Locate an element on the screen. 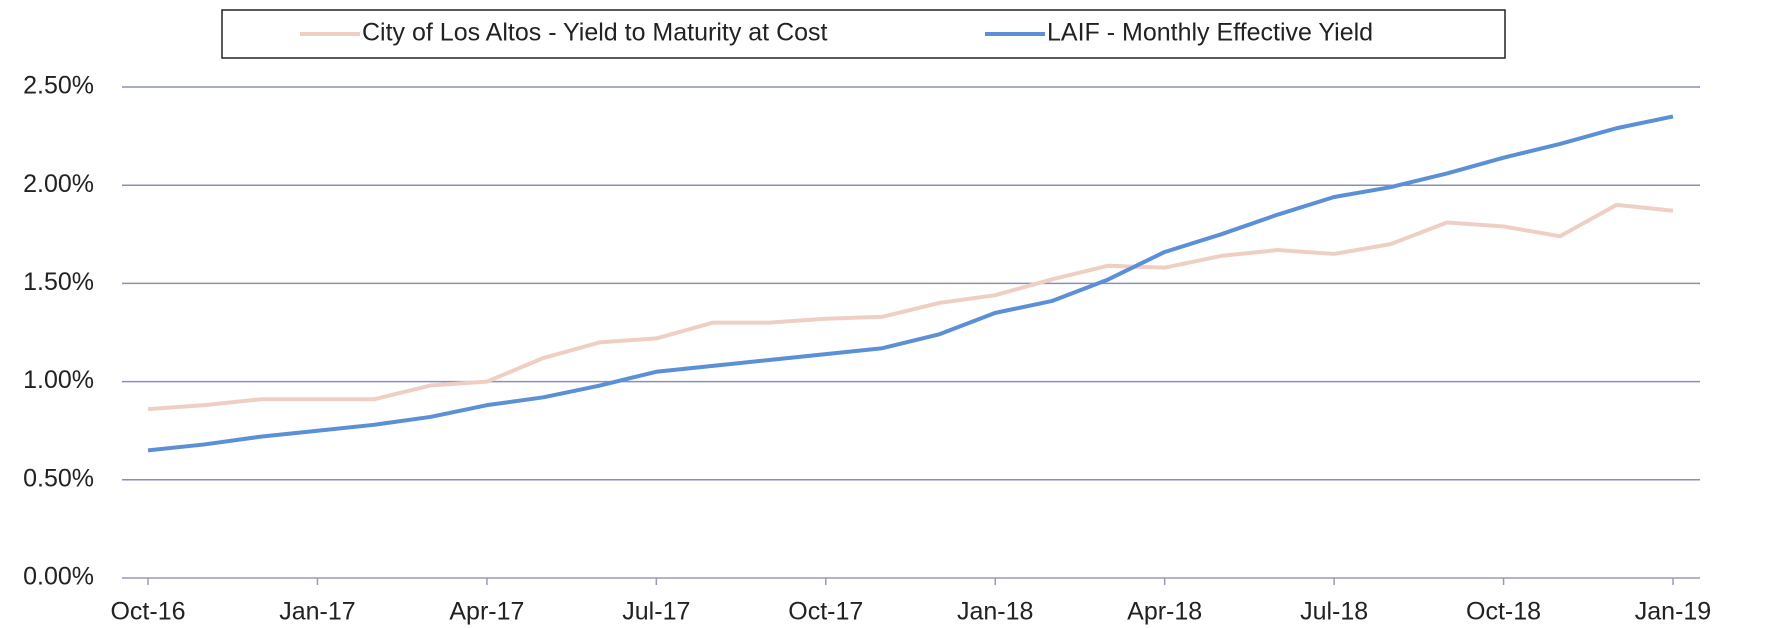  y-tick-label: 1.50% is located at coordinates (58, 282).